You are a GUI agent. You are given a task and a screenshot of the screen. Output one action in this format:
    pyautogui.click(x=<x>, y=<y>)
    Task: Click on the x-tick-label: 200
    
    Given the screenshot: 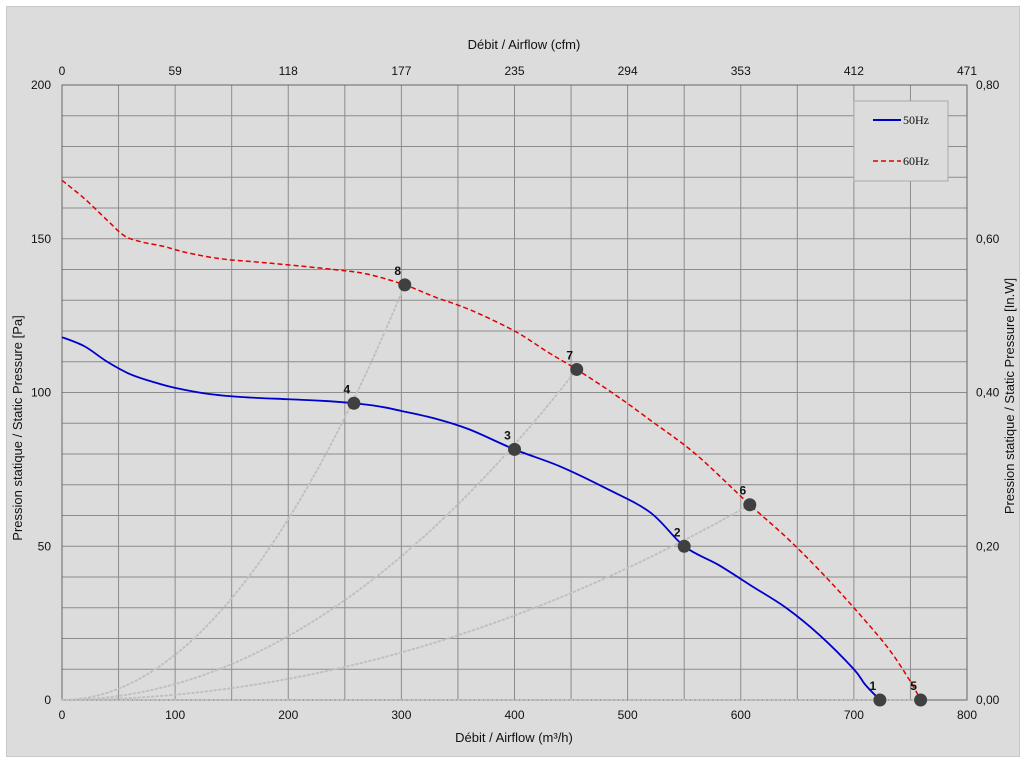 What is the action you would take?
    pyautogui.click(x=288, y=715)
    